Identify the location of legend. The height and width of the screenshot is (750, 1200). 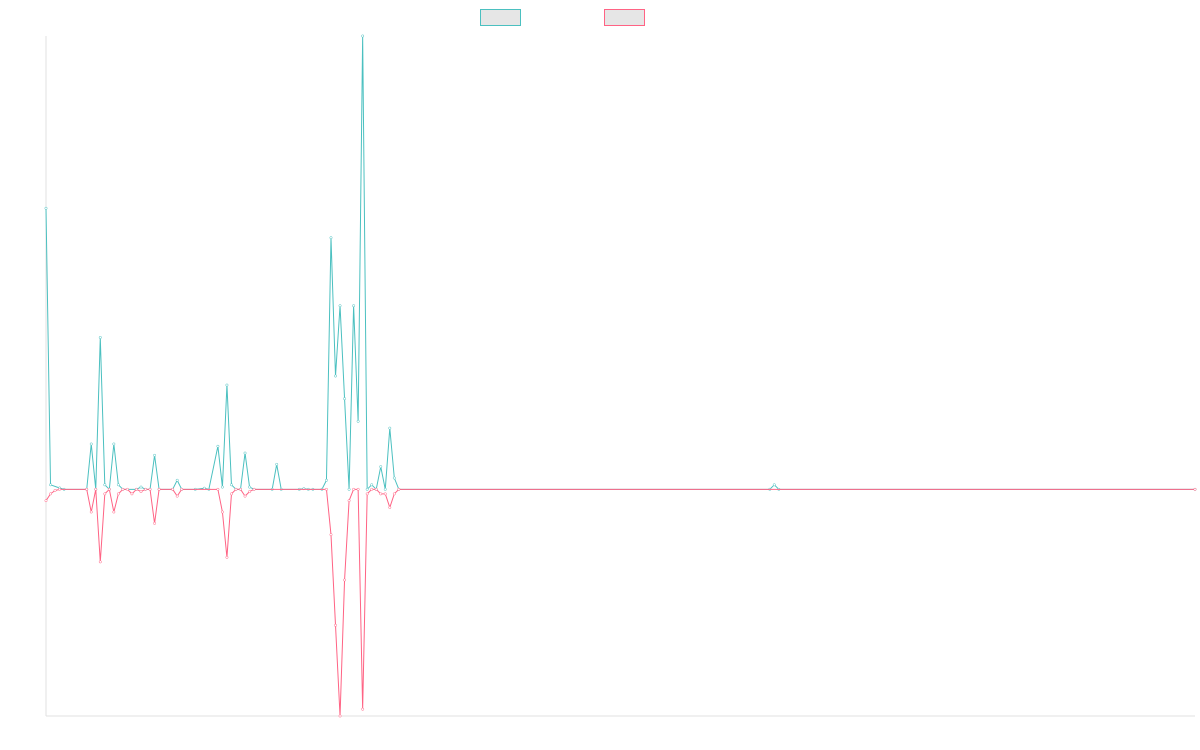
(562, 17).